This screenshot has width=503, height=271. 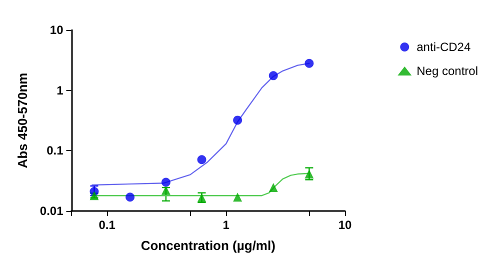 I want to click on y-tick-label: 10, so click(x=57, y=30).